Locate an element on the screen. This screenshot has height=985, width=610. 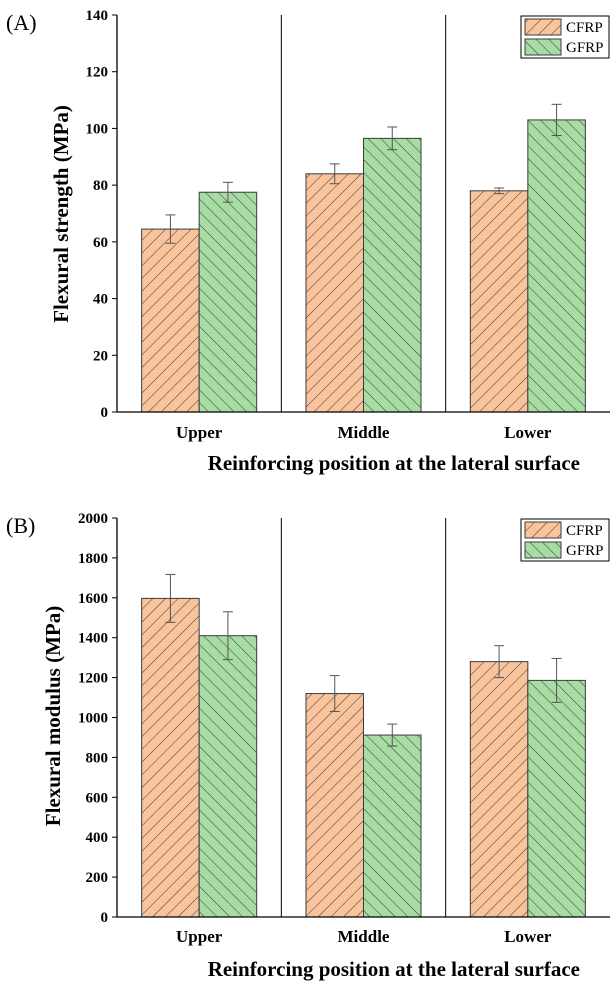
y-axis-title: Flexural strength (MPa) is located at coordinates (61, 214).